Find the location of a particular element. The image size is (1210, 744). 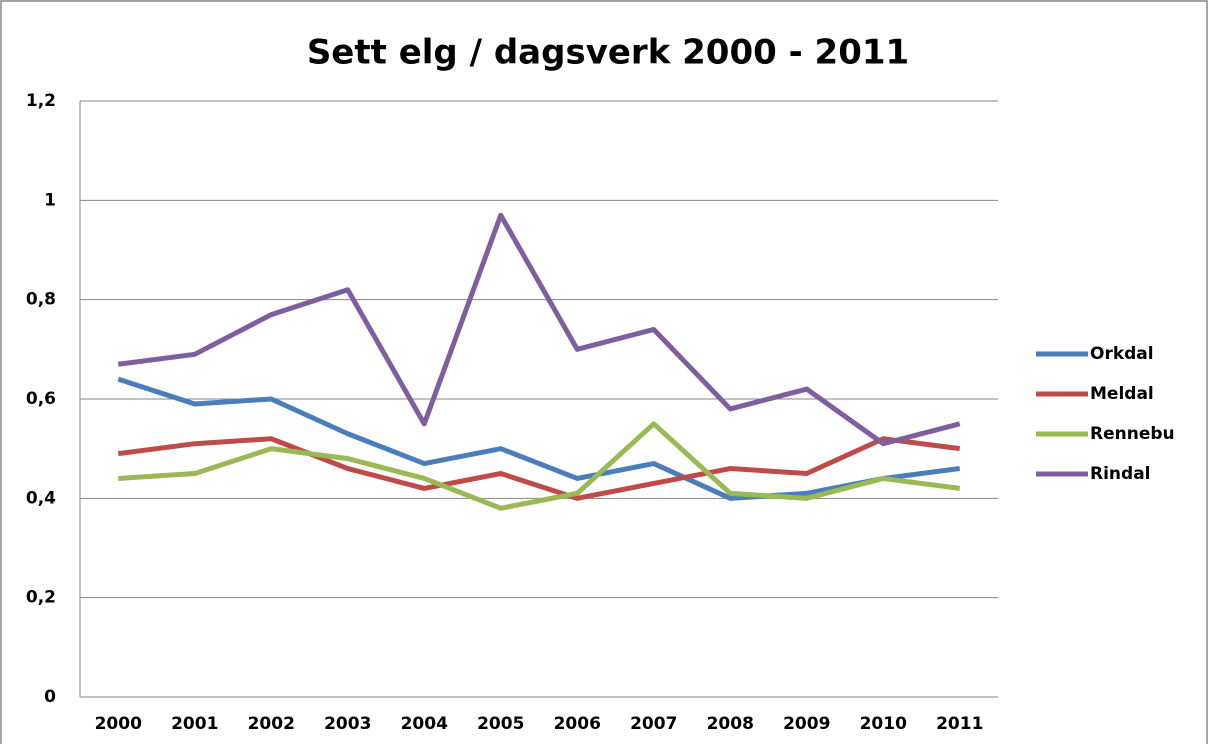

x-tick-label: 2002 is located at coordinates (271, 724).